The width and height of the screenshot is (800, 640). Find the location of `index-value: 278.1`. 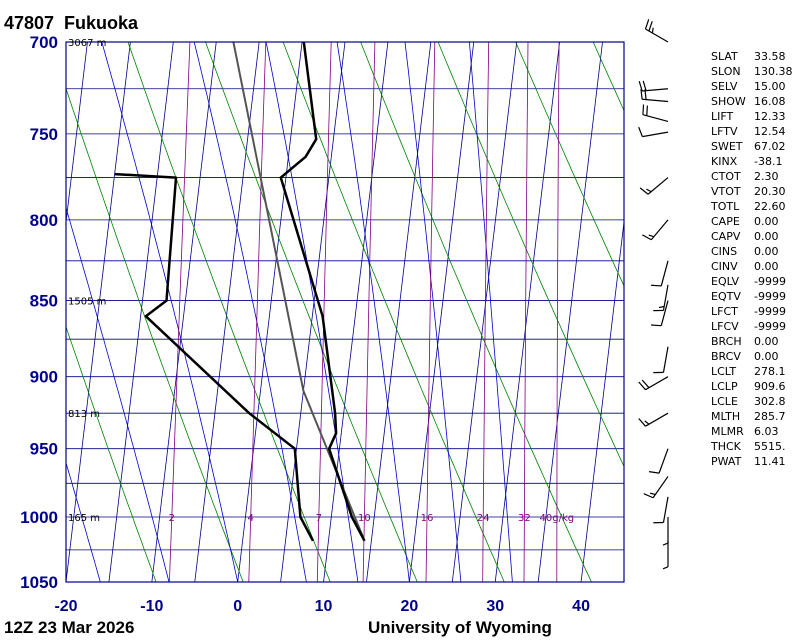

index-value: 278.1 is located at coordinates (770, 371).